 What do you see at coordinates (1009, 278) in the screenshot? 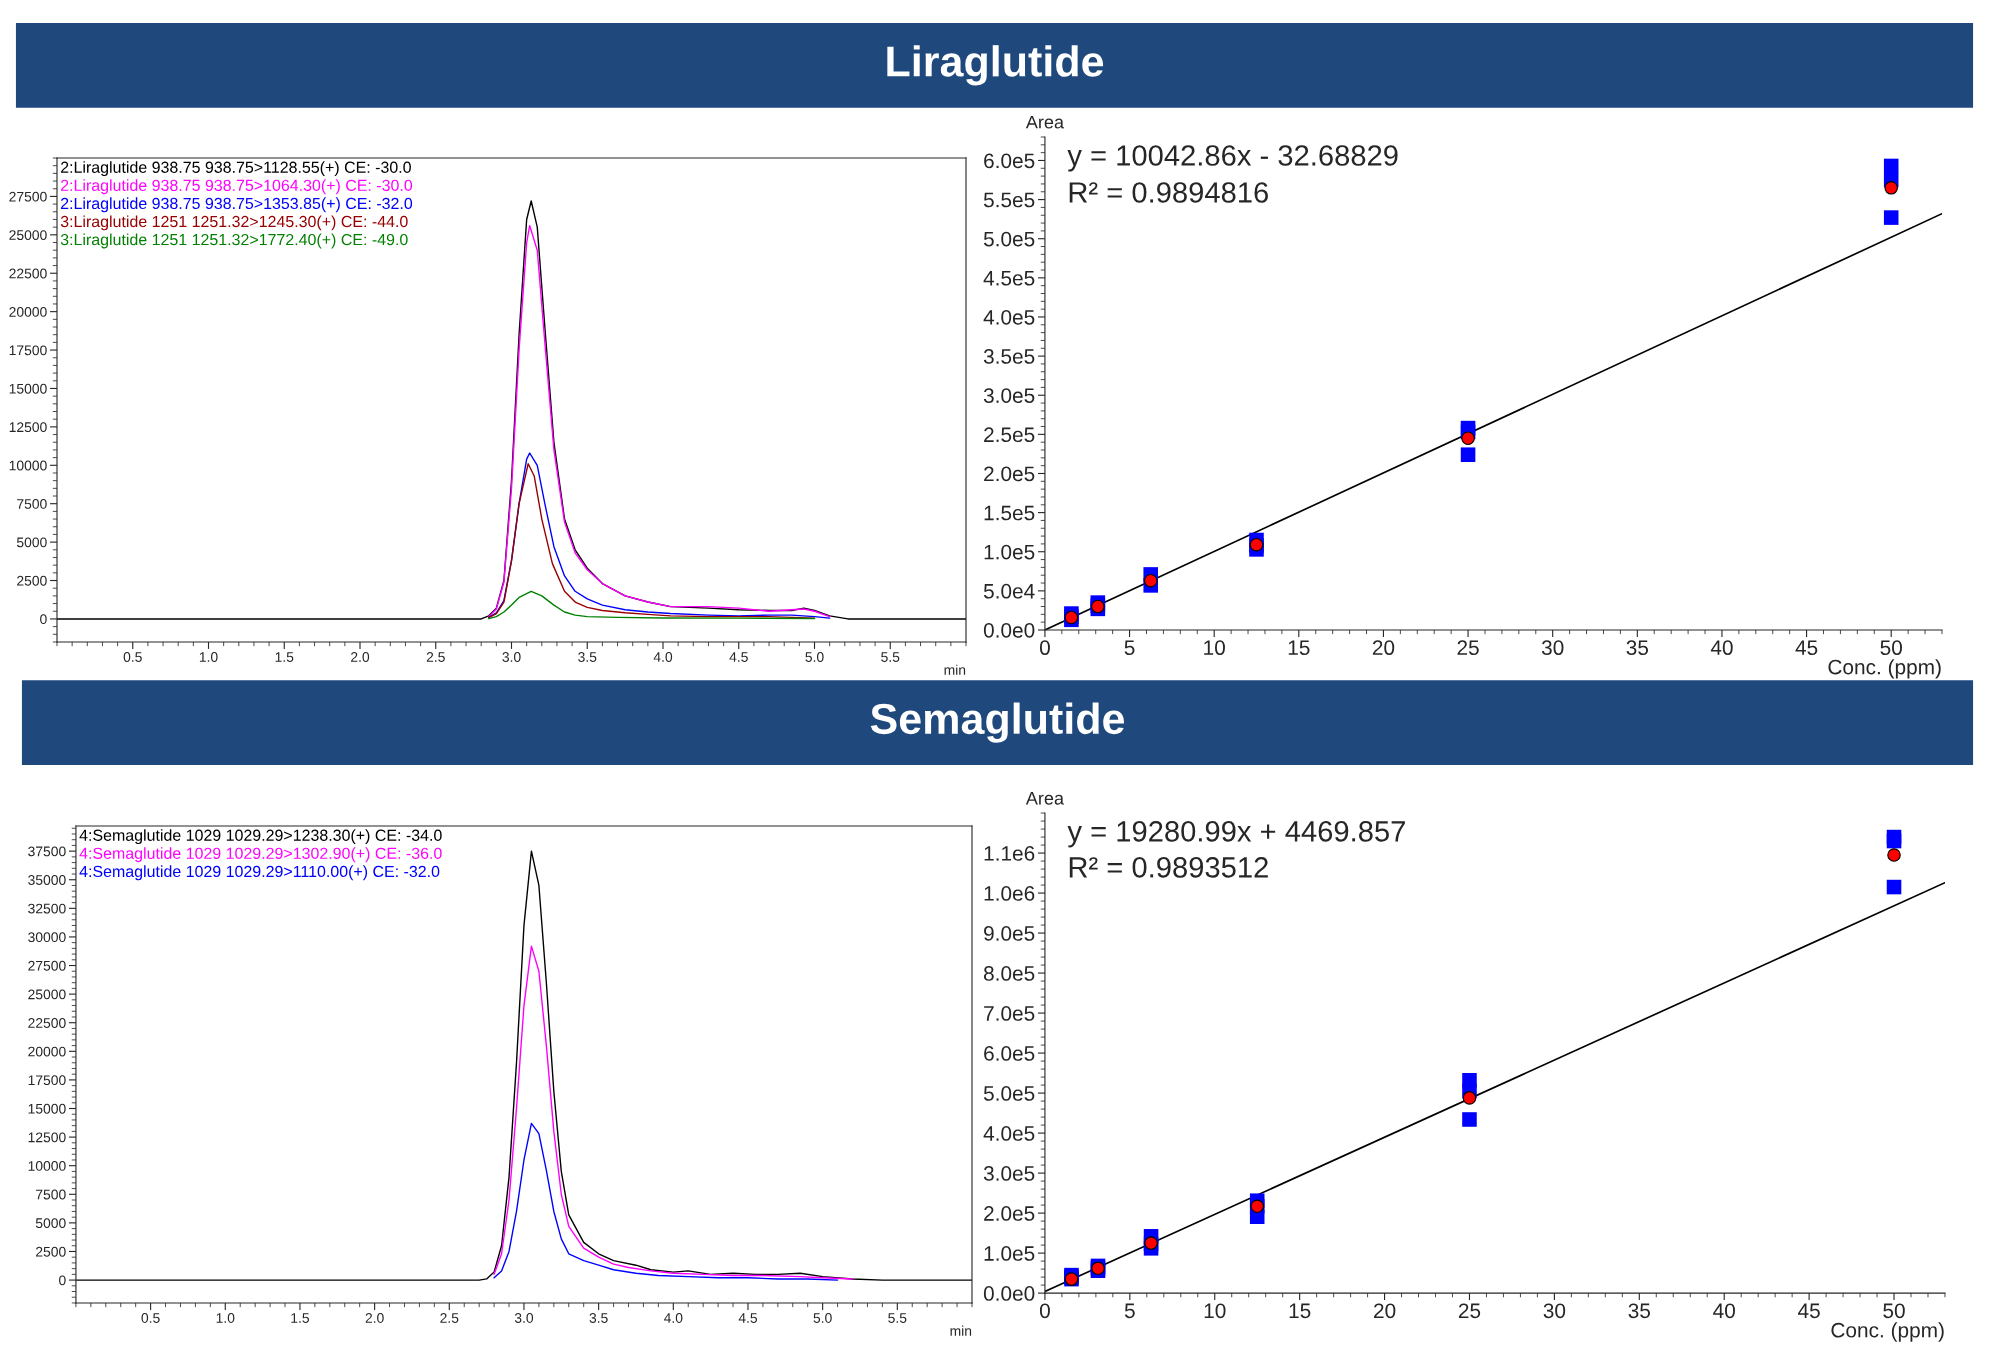
I see `y-tick-label: 4.5e5` at bounding box center [1009, 278].